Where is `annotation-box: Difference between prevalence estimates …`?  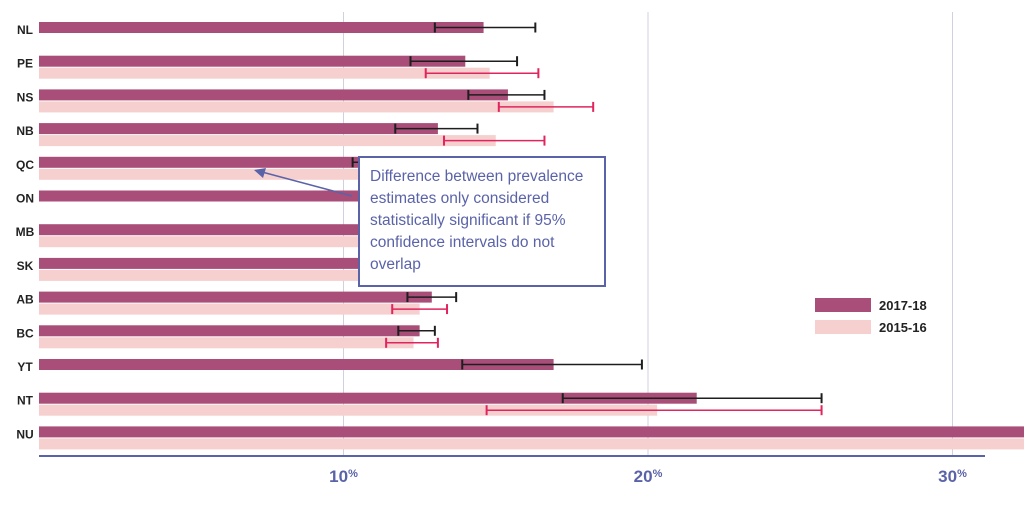
annotation-box: Difference between prevalence estimates … is located at coordinates (482, 221).